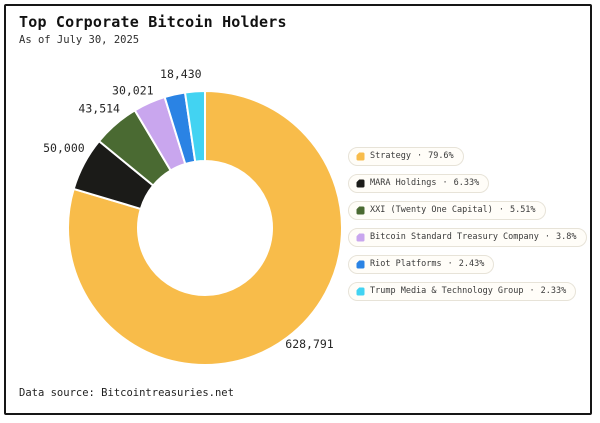 This screenshot has height=423, width=600. I want to click on legend-item: Bitcoin Standard Treasury Company · 3.8%, so click(467, 237).